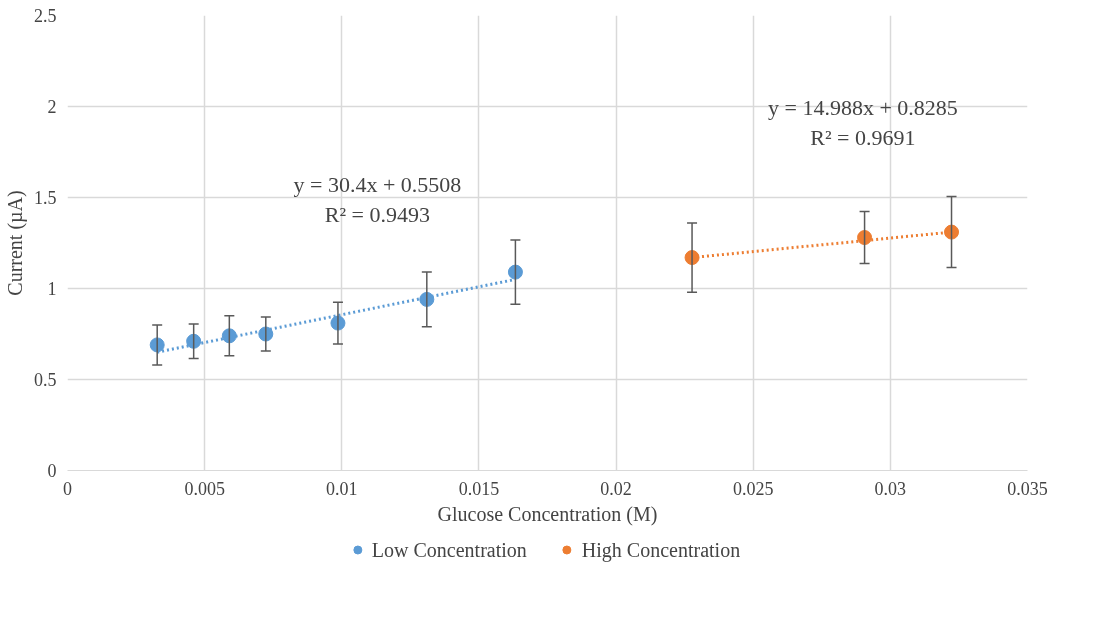 The height and width of the screenshot is (639, 1103). What do you see at coordinates (547, 514) in the screenshot?
I see `x-axis-title: Glucose Concentration (M)` at bounding box center [547, 514].